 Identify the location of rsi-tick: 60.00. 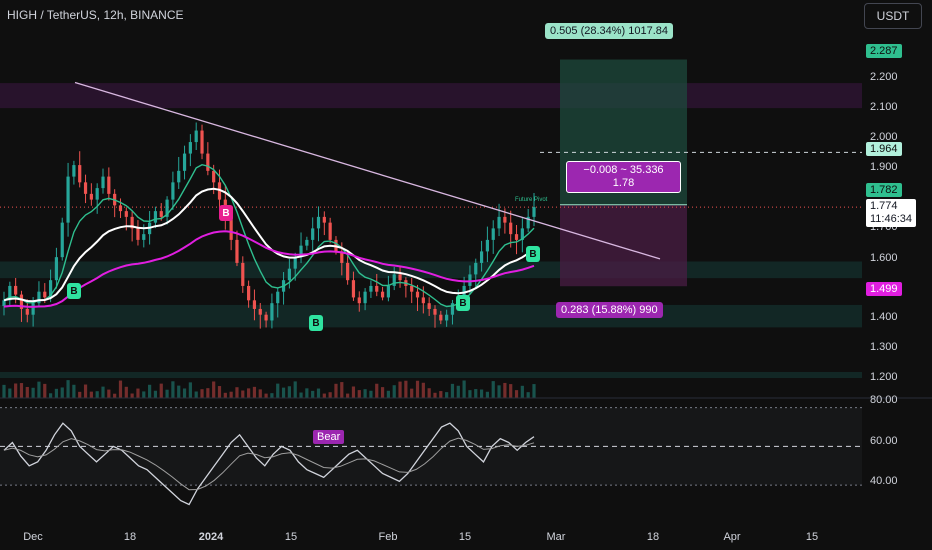
(884, 441).